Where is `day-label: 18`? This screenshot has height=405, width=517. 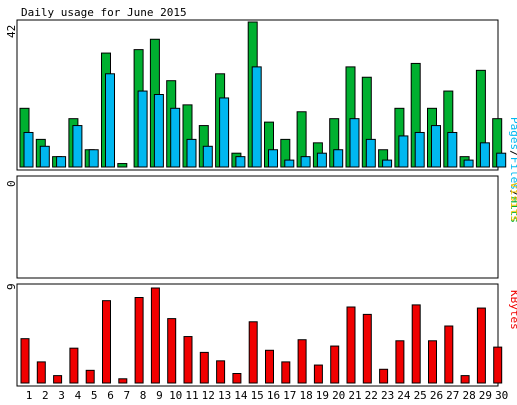
day-label: 18 is located at coordinates (305, 395).